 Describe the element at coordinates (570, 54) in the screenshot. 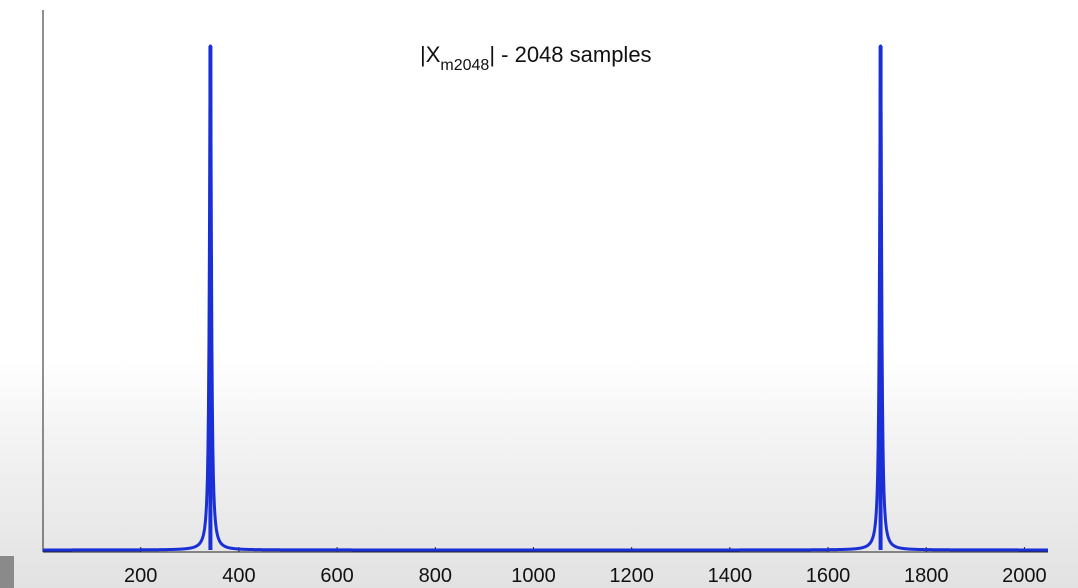

I see `chart-title-suffix: | - 2048 samples` at that location.